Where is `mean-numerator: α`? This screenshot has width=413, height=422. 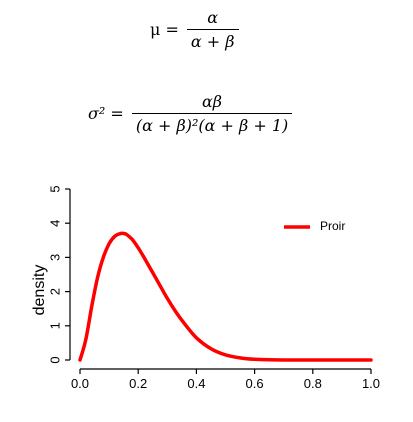
mean-numerator: α is located at coordinates (213, 17).